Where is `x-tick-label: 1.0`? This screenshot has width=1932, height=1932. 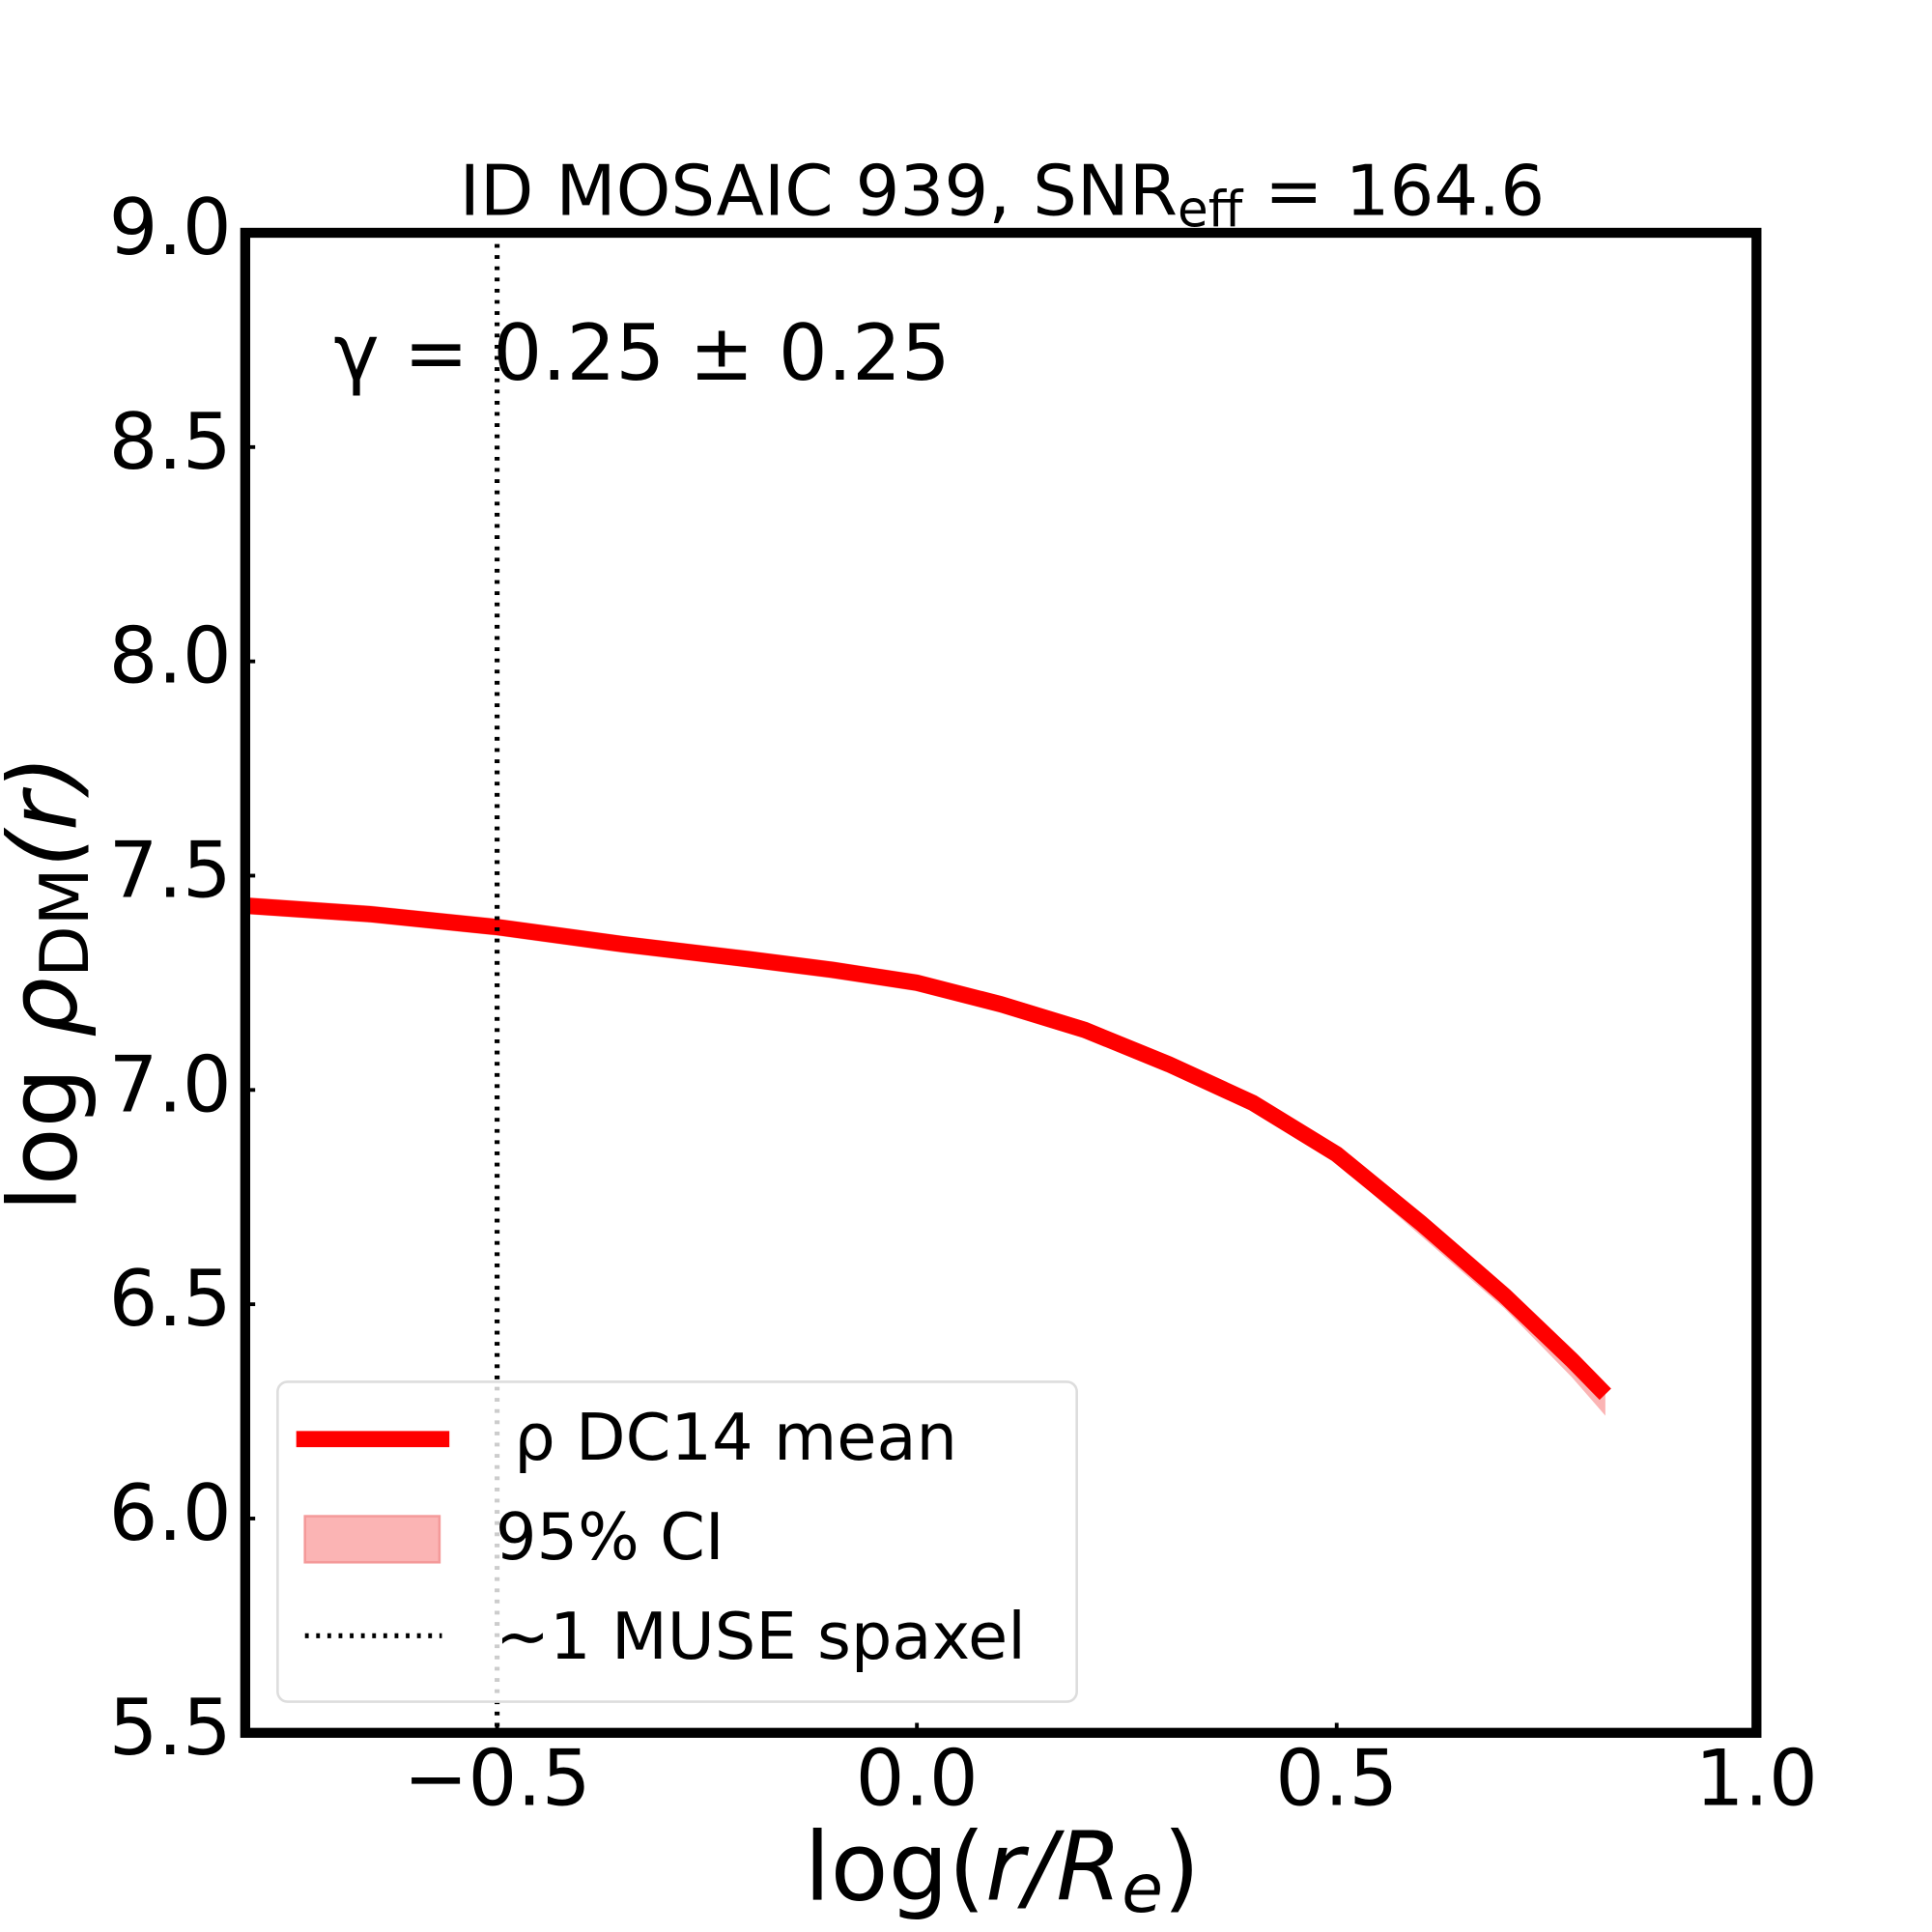 x-tick-label: 1.0 is located at coordinates (1756, 1779).